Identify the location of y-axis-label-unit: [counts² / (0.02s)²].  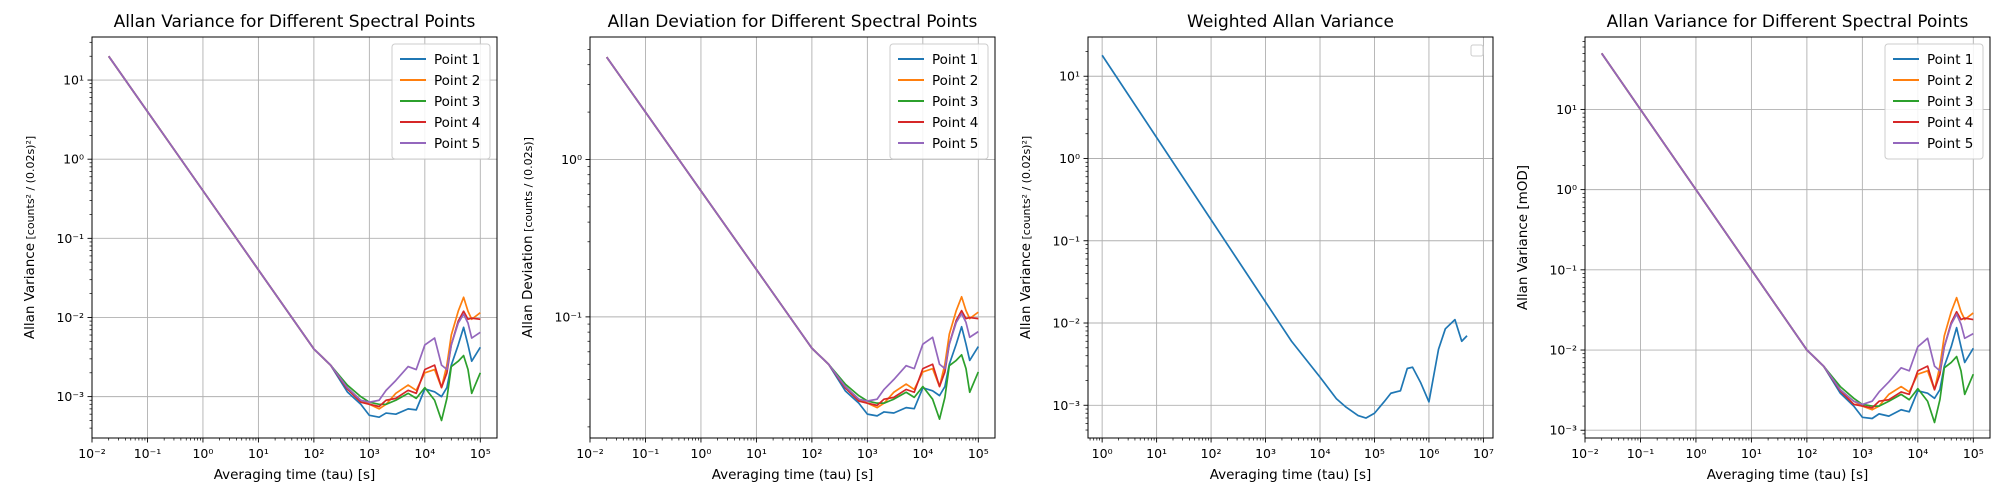
(1026, 189).